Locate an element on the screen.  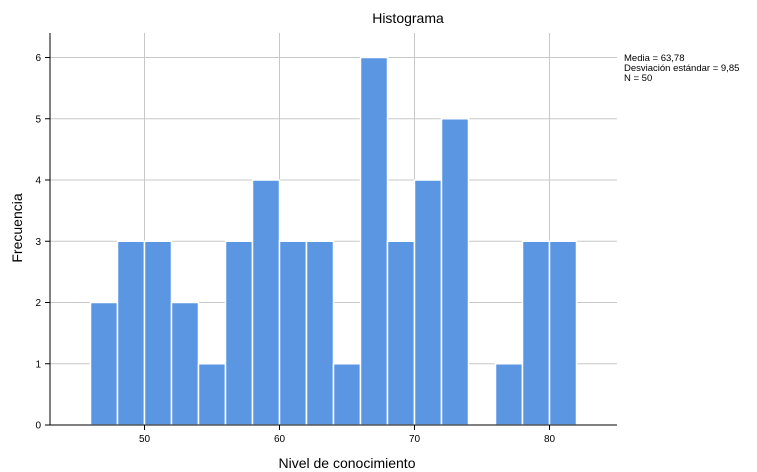
y-axis-title: Frecuencia is located at coordinates (17, 227).